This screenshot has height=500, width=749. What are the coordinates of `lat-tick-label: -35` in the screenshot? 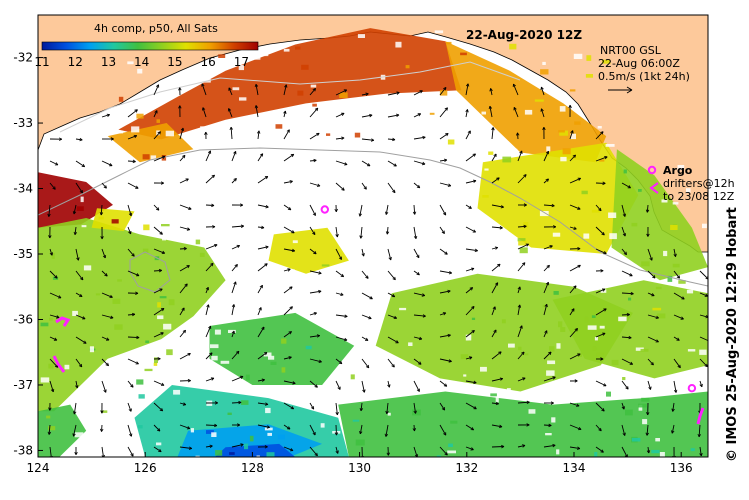 It's located at (23, 254).